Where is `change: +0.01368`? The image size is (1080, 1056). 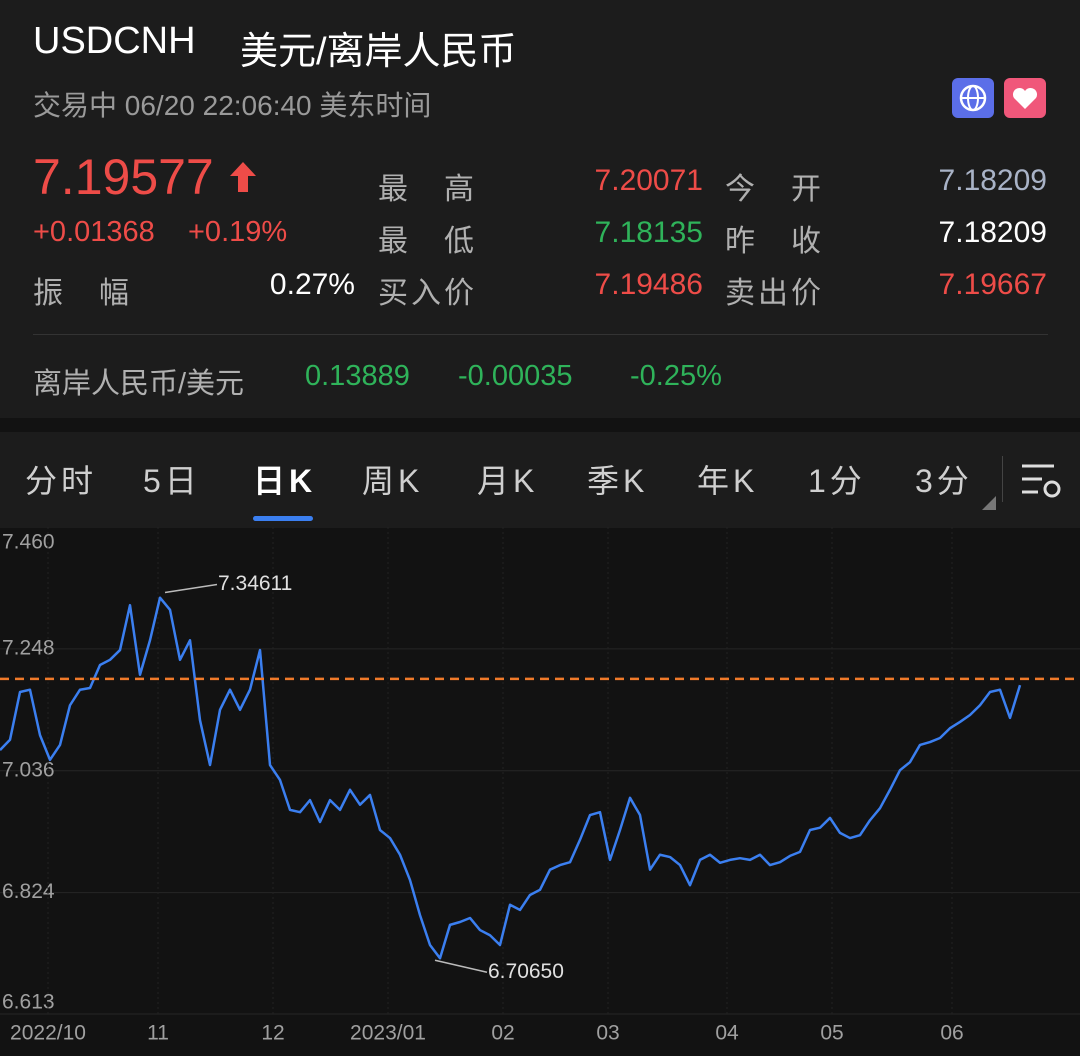 change: +0.01368 is located at coordinates (94, 232).